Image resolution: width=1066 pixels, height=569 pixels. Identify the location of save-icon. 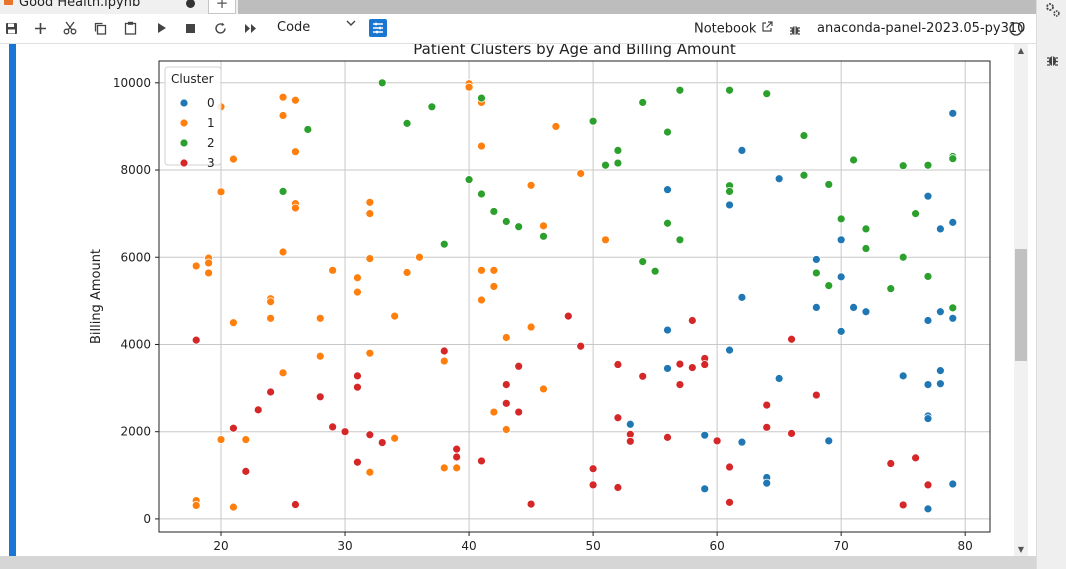
(11, 28).